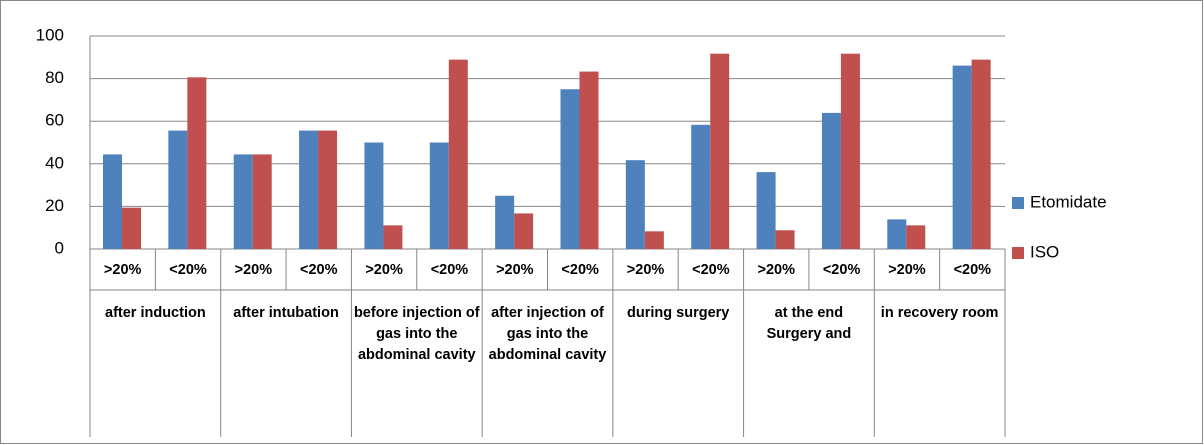 This screenshot has width=1204, height=445. Describe the element at coordinates (54, 162) in the screenshot. I see `y-tick-label: 40` at that location.